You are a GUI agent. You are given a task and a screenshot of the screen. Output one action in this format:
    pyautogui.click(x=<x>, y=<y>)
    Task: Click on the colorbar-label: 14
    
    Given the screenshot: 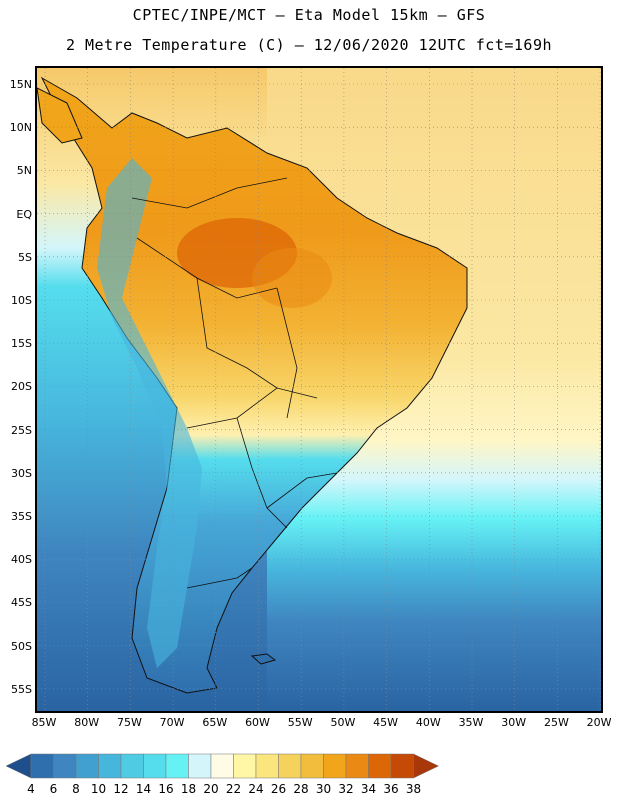 What is the action you would take?
    pyautogui.click(x=143, y=789)
    